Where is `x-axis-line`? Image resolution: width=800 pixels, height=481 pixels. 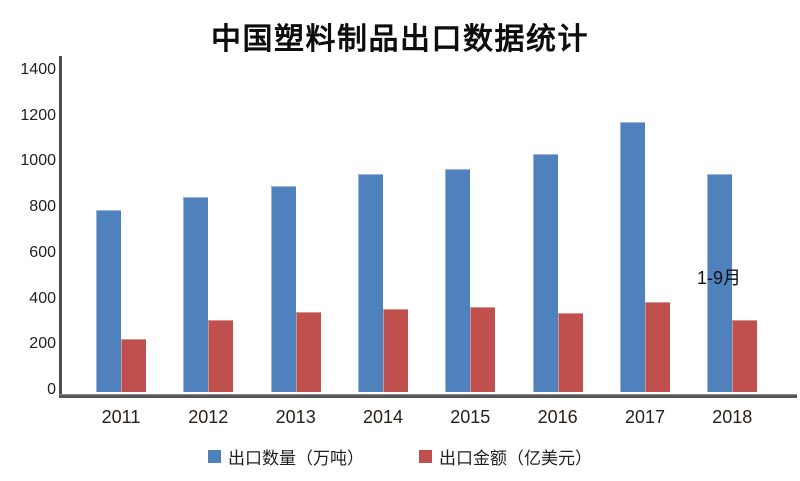 x-axis-line is located at coordinates (428, 396).